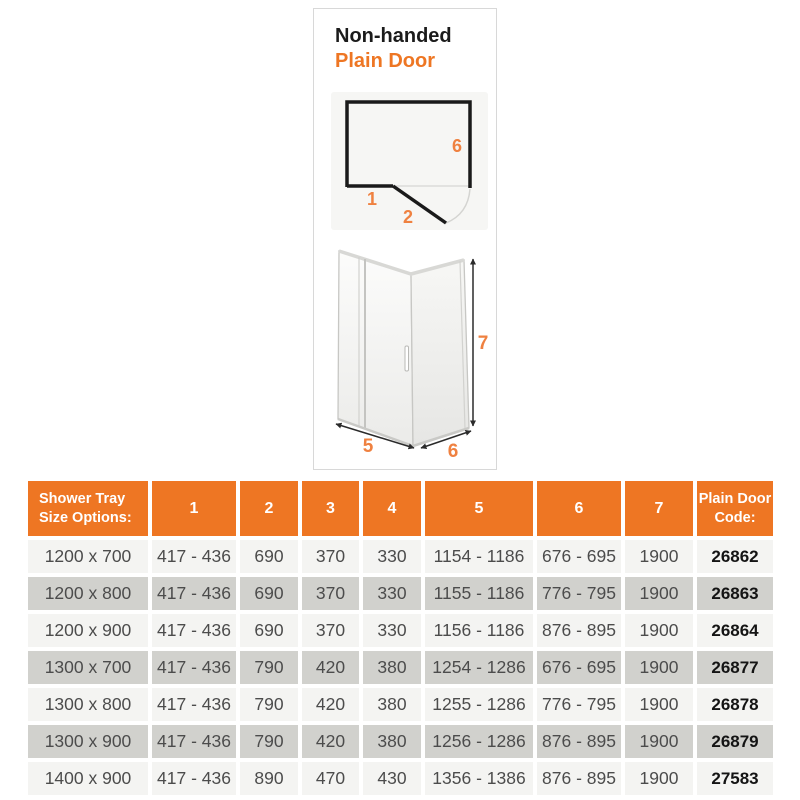  What do you see at coordinates (392, 778) in the screenshot?
I see `dimension-cell: 430` at bounding box center [392, 778].